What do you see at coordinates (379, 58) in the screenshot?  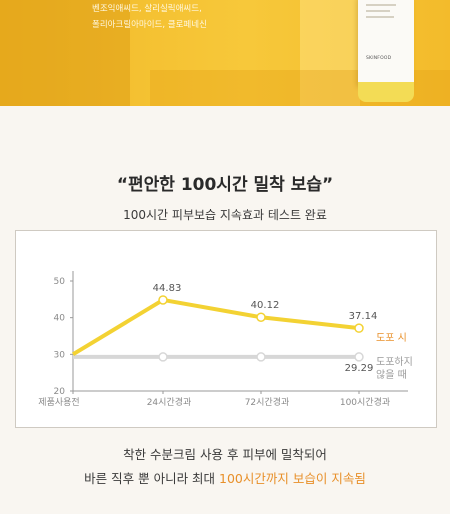 I see `product-brand: SKINFOOD` at bounding box center [379, 58].